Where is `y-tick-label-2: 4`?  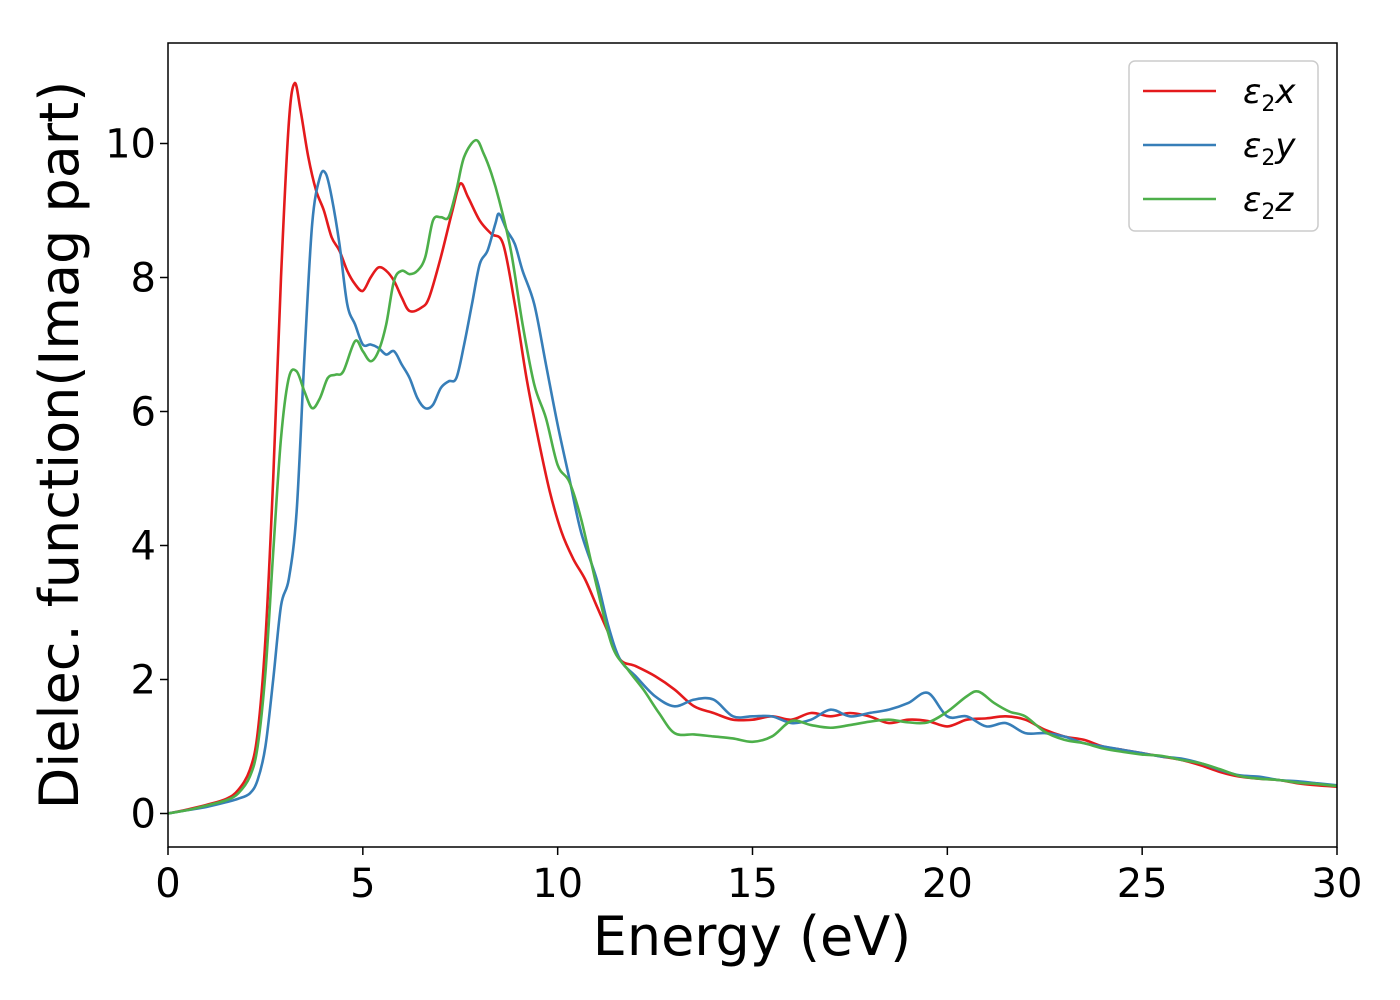 y-tick-label-2: 4 is located at coordinates (143, 547).